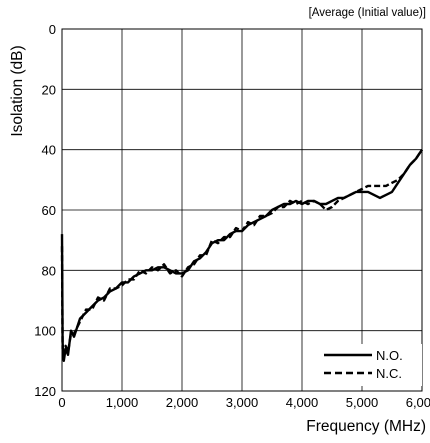  What do you see at coordinates (52, 29) in the screenshot?
I see `y-tick-label: 0` at bounding box center [52, 29].